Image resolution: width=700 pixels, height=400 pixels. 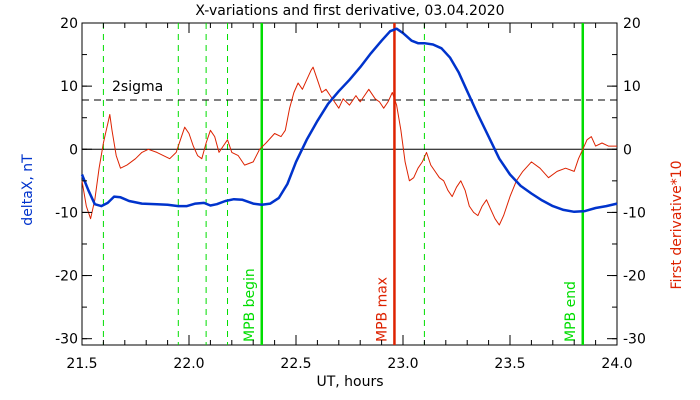 What do you see at coordinates (402, 364) in the screenshot?
I see `x-tick-label: 23.0` at bounding box center [402, 364].